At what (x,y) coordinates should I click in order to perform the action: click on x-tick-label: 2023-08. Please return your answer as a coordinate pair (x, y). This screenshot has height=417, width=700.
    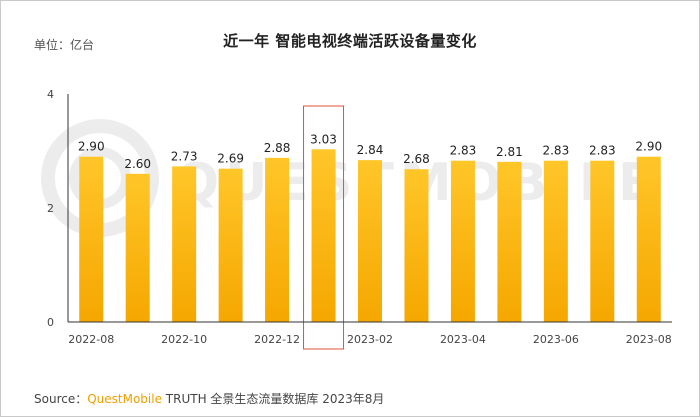
    Looking at the image, I should click on (649, 339).